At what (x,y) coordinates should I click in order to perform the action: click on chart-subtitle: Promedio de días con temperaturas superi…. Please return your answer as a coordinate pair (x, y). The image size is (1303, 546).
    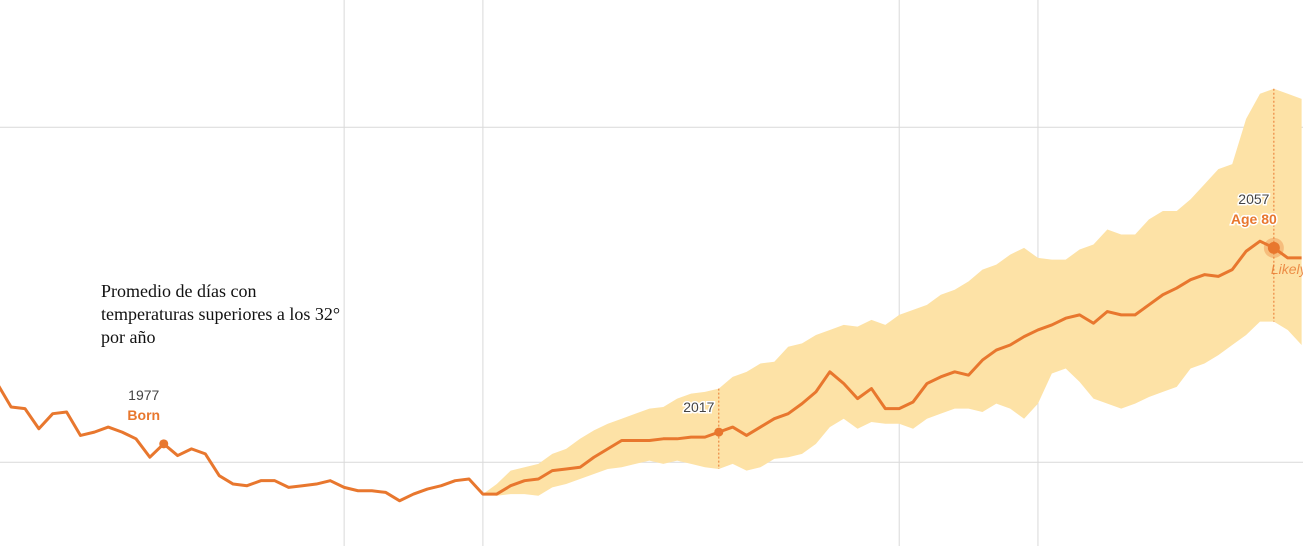
    Looking at the image, I should click on (221, 314).